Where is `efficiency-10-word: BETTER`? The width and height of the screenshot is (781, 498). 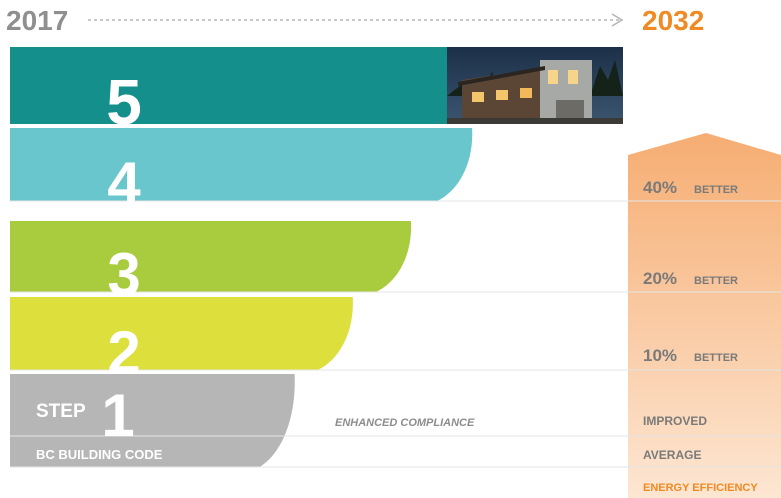 efficiency-10-word: BETTER is located at coordinates (716, 358).